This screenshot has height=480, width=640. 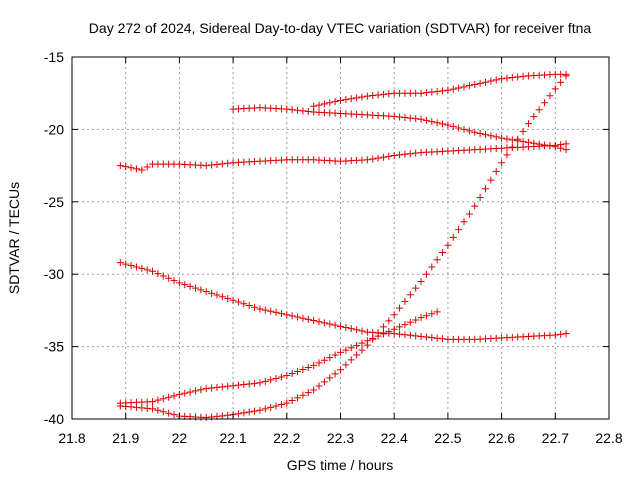 What do you see at coordinates (54, 202) in the screenshot?
I see `y-tick-label: -25` at bounding box center [54, 202].